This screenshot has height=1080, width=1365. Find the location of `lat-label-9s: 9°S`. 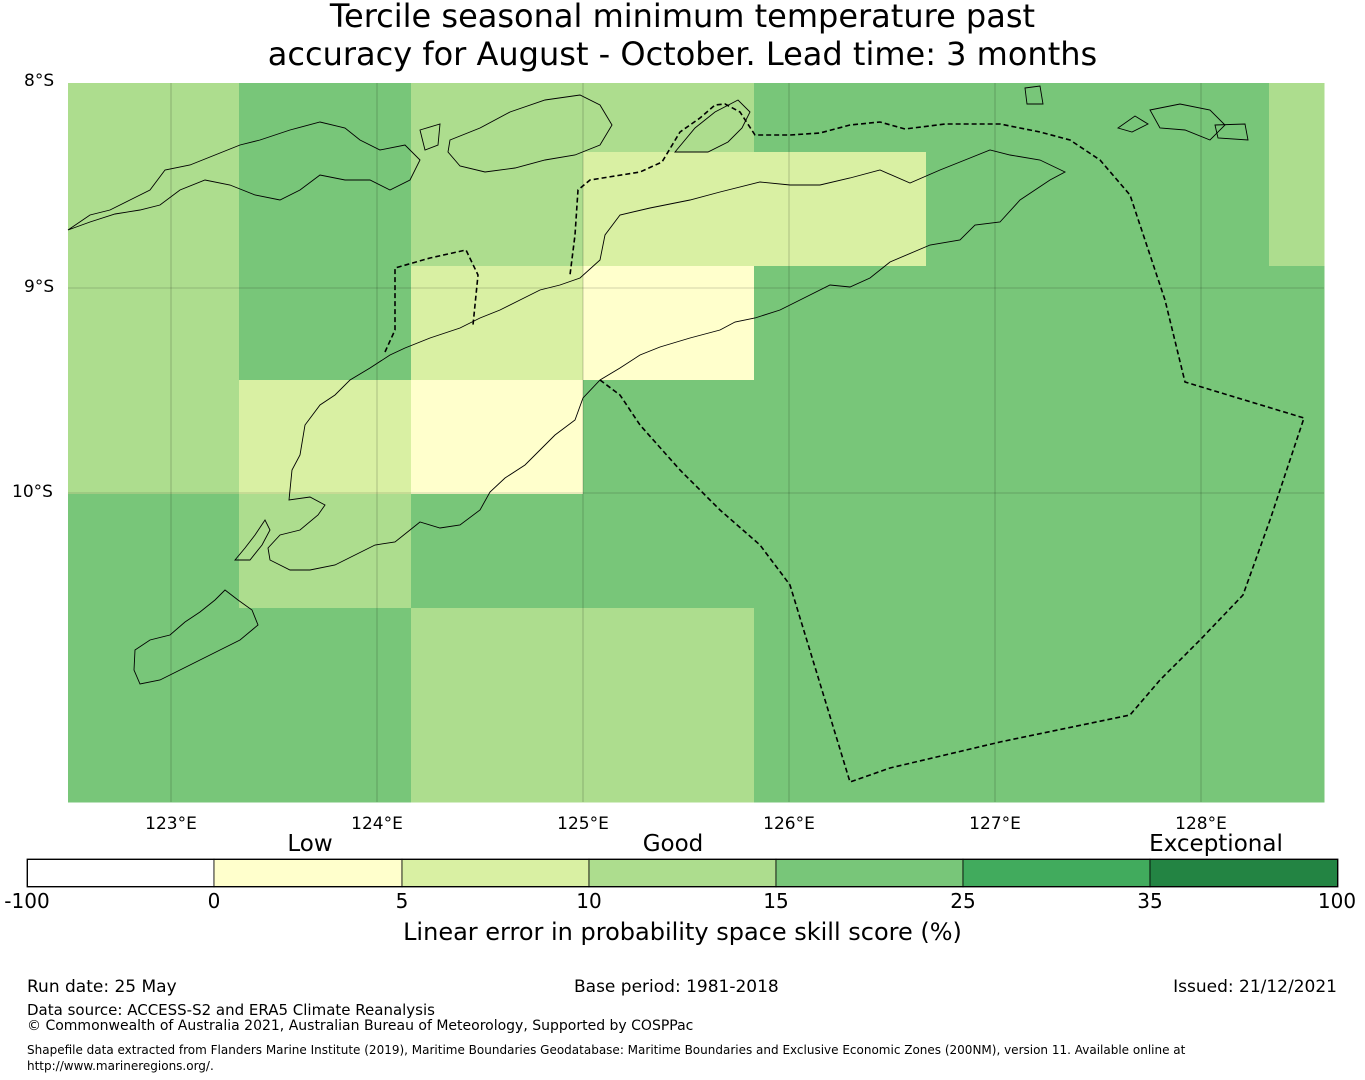

lat-label-9s: 9°S is located at coordinates (39, 287).